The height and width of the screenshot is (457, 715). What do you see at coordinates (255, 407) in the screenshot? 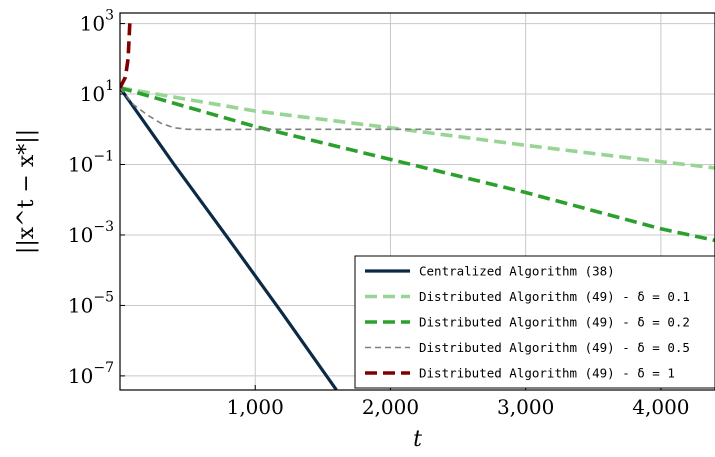
I see `x-tick-label: 1,000` at bounding box center [255, 407].